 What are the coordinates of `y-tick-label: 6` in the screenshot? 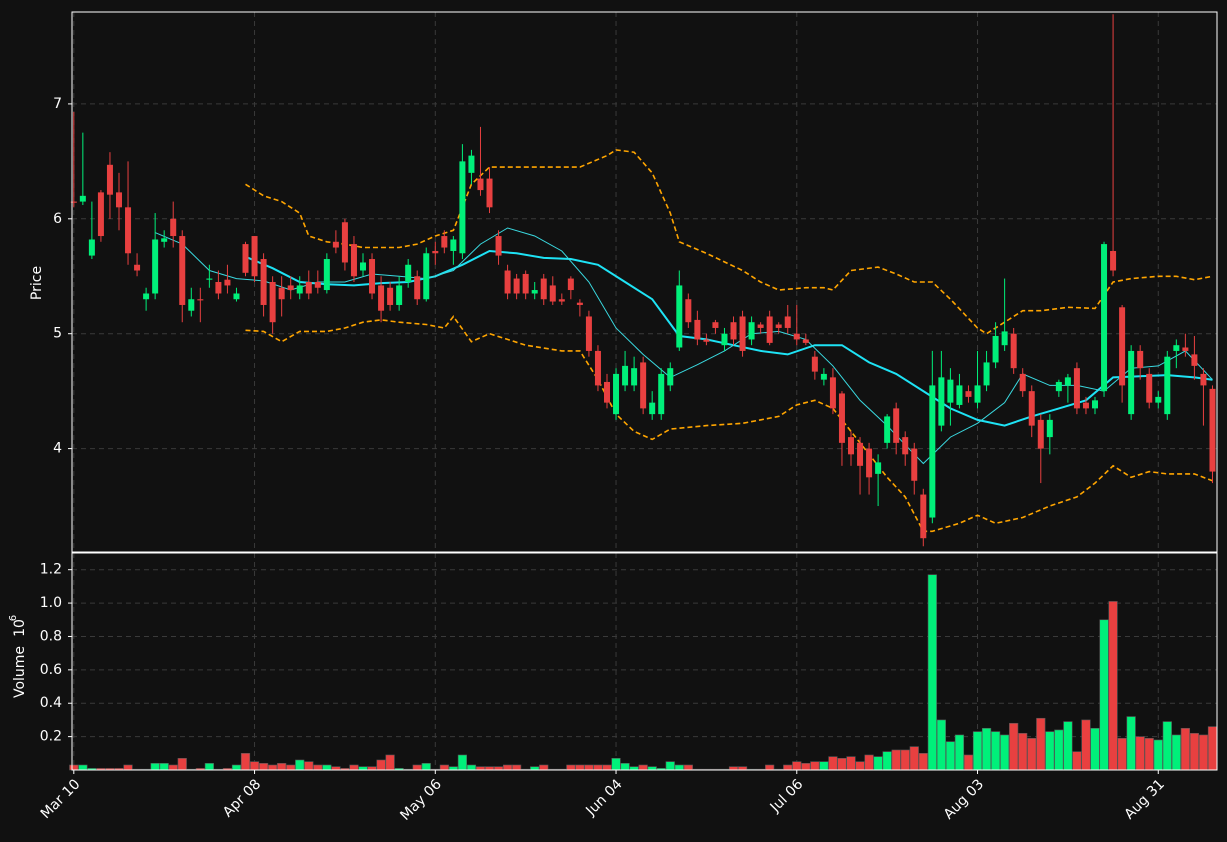 It's located at (57, 219).